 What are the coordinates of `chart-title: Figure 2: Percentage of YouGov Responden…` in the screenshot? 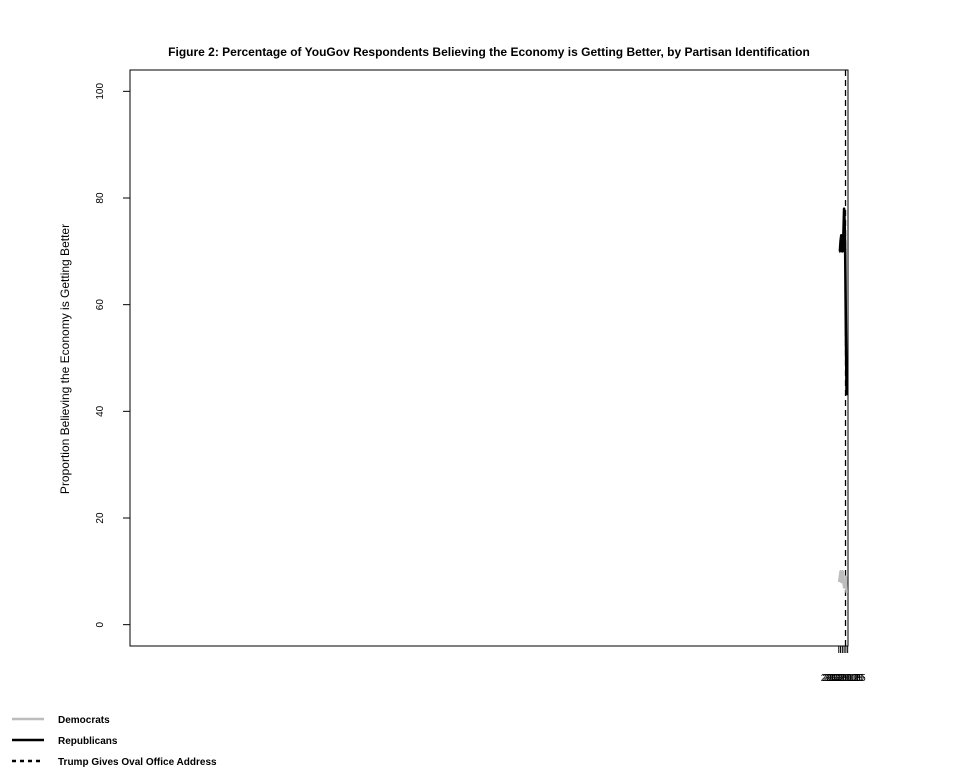 It's located at (489, 52).